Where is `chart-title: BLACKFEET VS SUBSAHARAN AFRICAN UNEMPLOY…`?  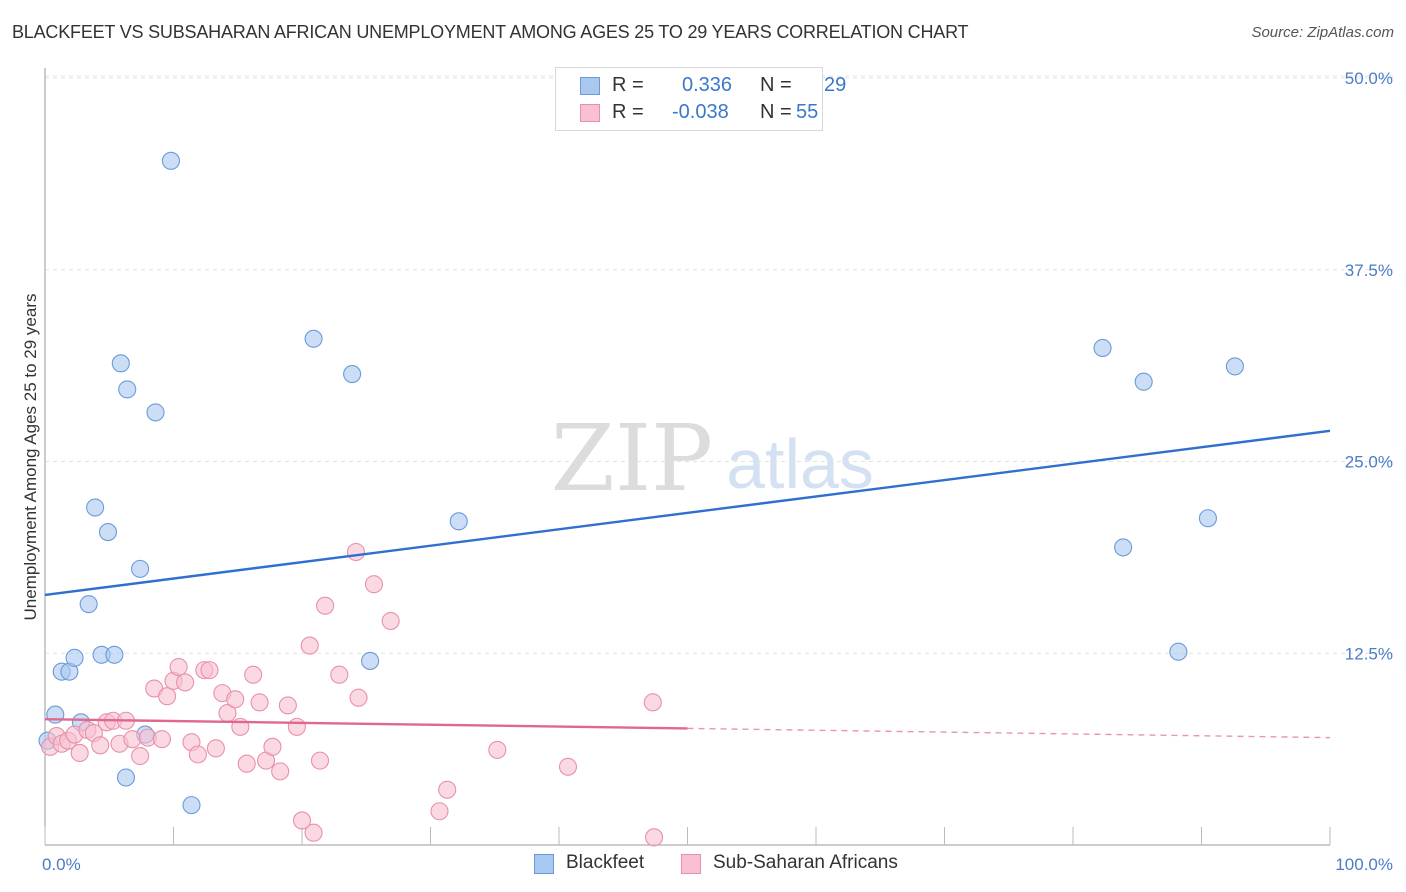
chart-title: BLACKFEET VS SUBSAHARAN AFRICAN UNEMPLOY… is located at coordinates (490, 32).